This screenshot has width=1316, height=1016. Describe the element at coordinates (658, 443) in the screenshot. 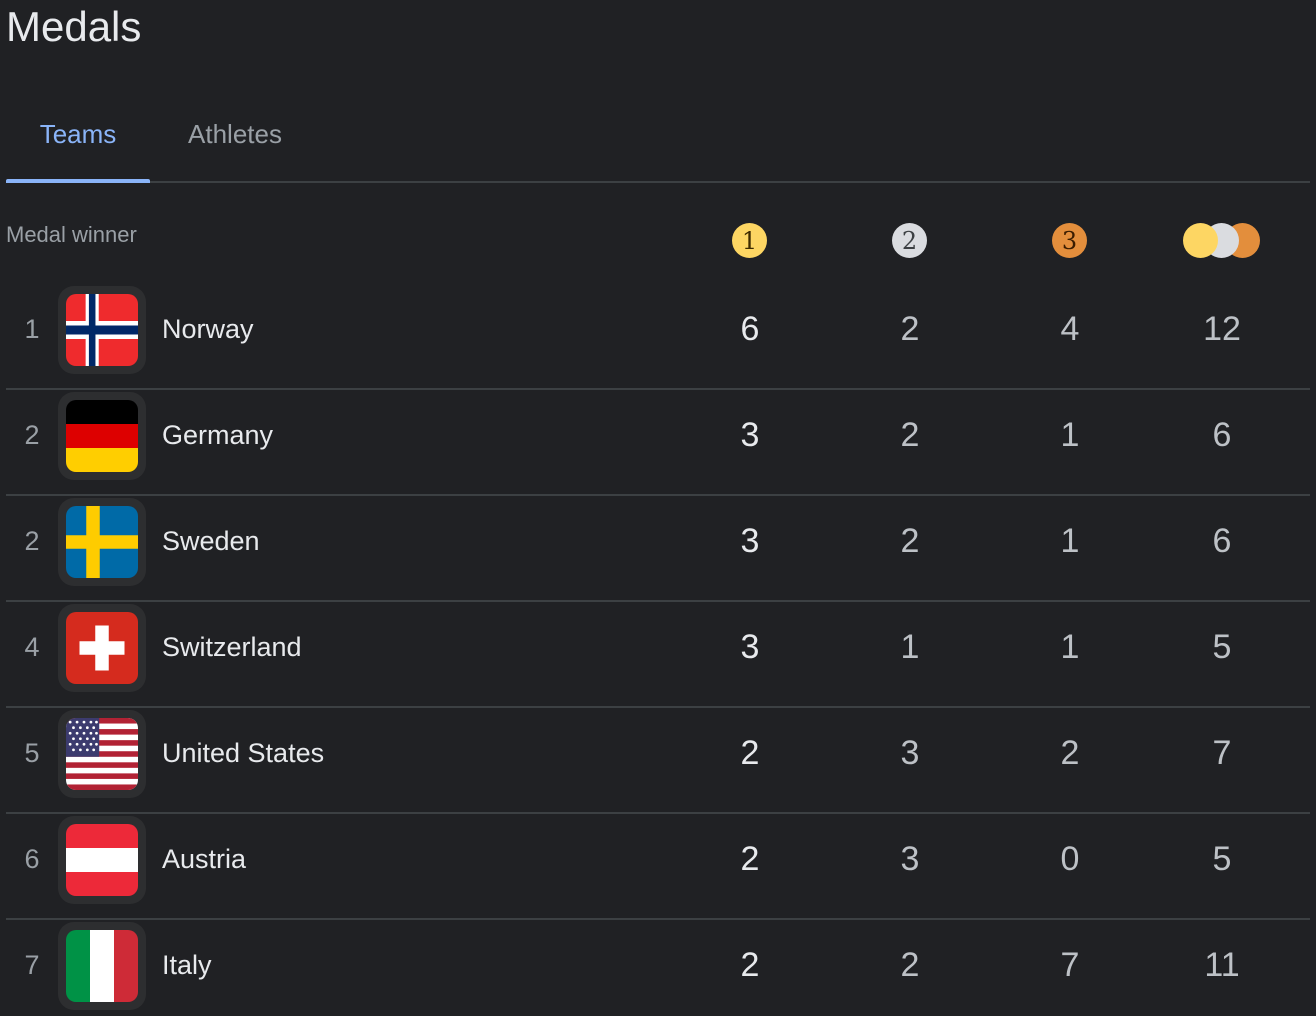

I see `table-row: 2 Germany 3 2 1 6` at that location.